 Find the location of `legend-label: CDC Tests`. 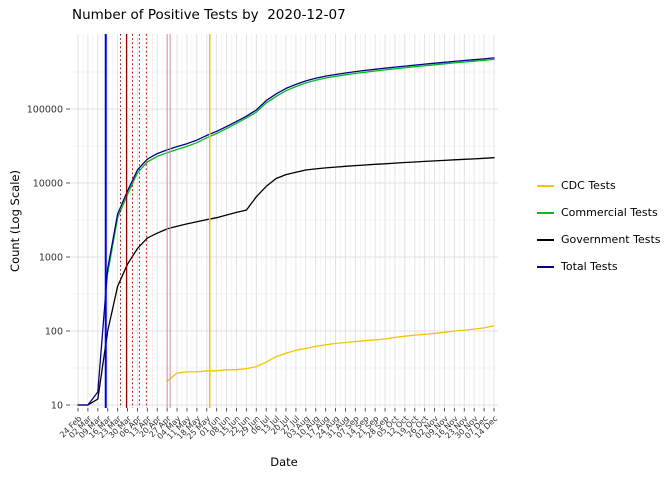

legend-label: CDC Tests is located at coordinates (588, 185).